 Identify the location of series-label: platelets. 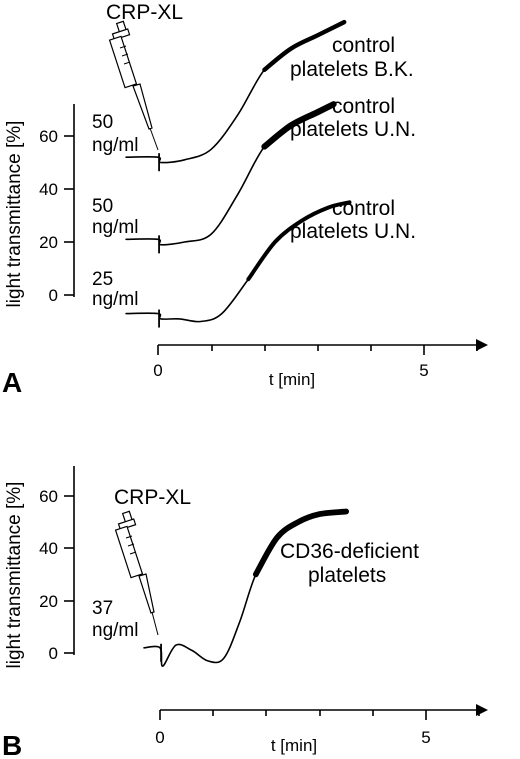
(347, 575).